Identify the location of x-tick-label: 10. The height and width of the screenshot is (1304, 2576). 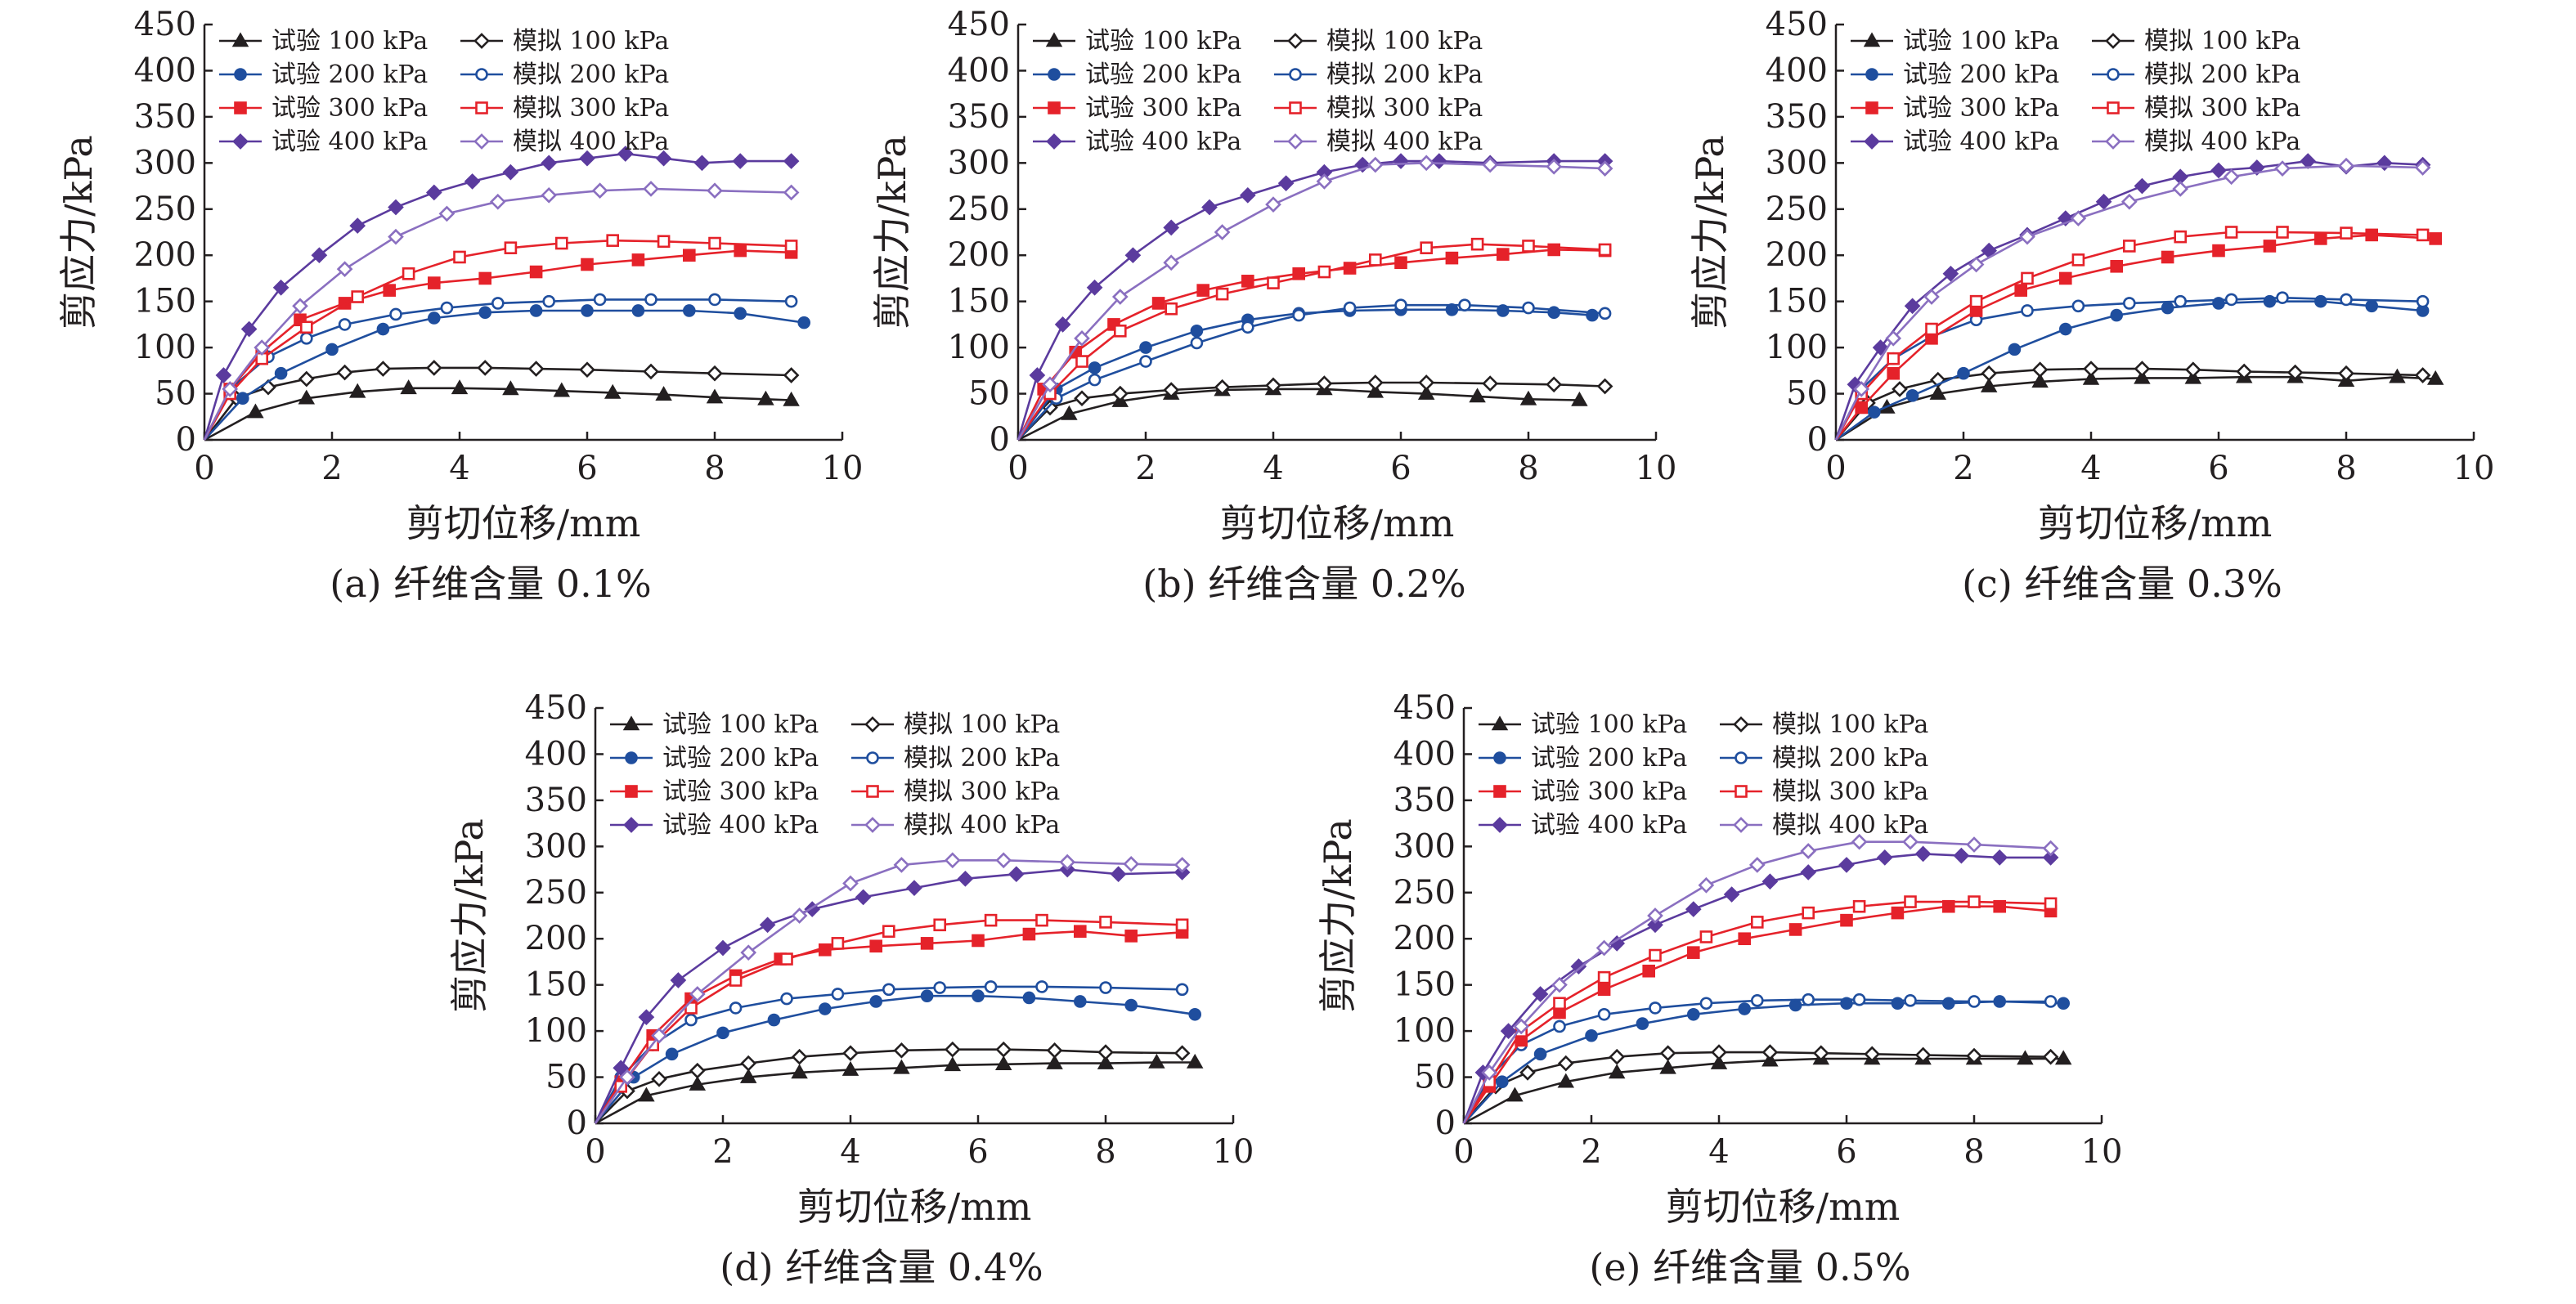
(1233, 1152).